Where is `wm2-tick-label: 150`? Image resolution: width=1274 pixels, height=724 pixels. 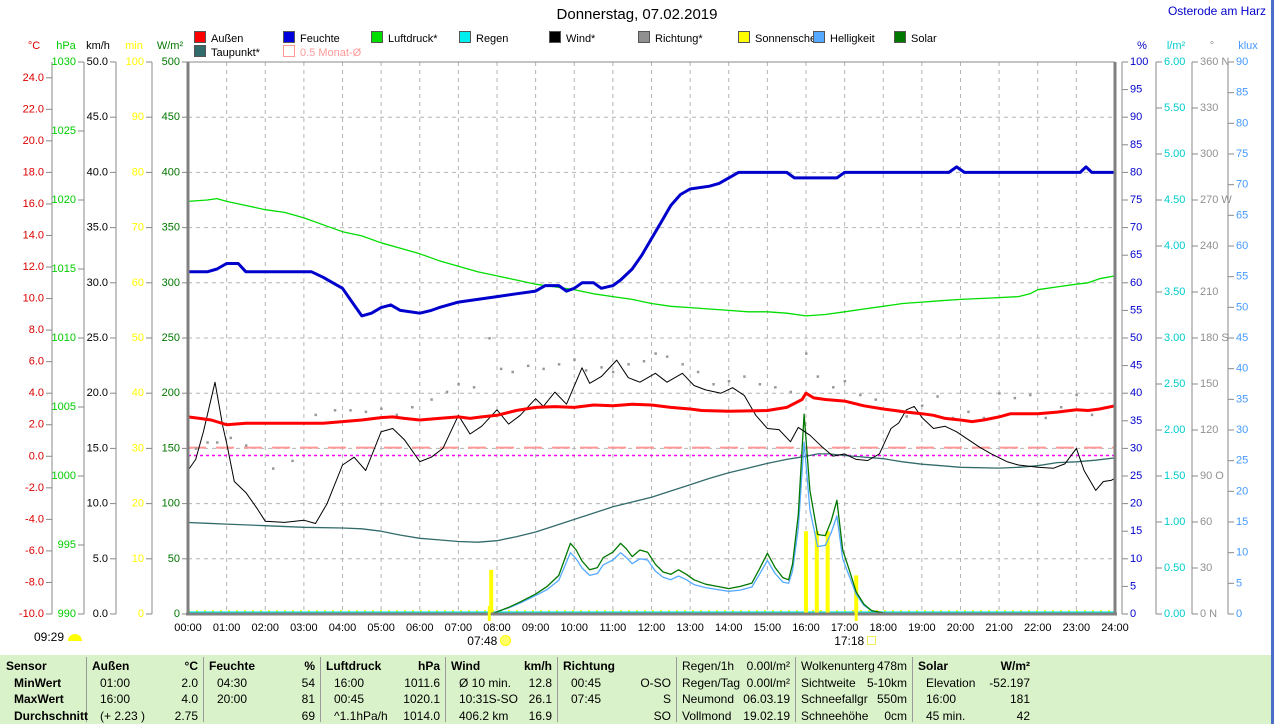 wm2-tick-label: 150 is located at coordinates (171, 448).